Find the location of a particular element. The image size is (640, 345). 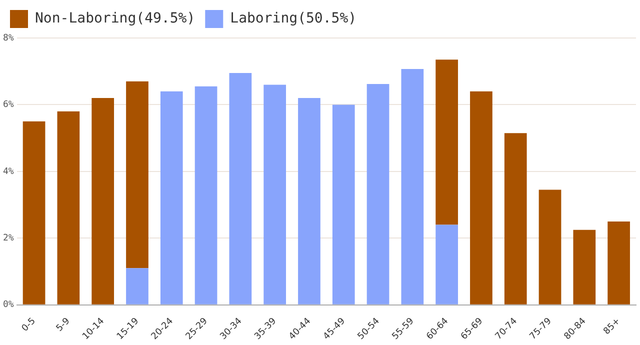

x-tick-label: 85+ is located at coordinates (612, 326).